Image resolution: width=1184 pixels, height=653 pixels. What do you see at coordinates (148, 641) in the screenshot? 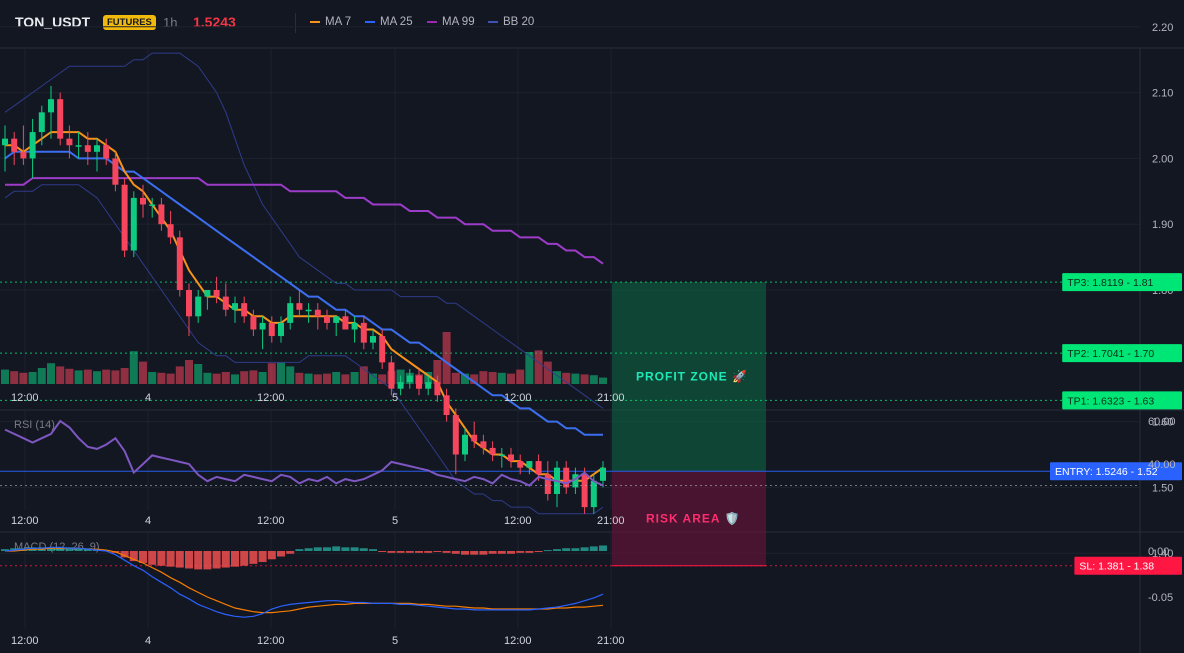
I see `time-axis-tick: 4` at bounding box center [148, 641].